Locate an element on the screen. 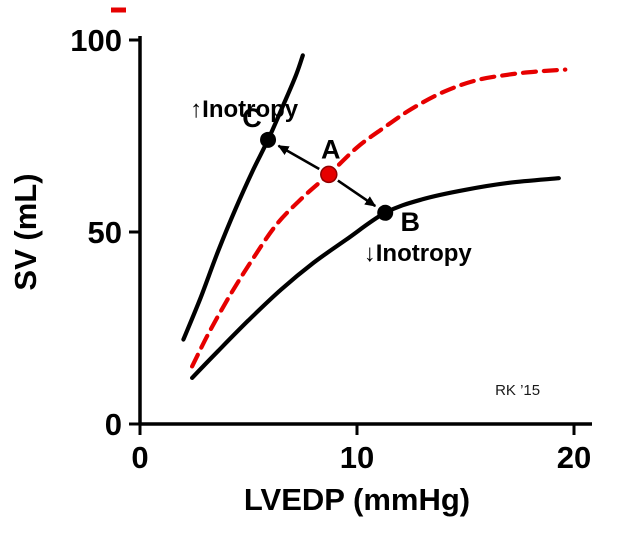  decreased-inotropy-label: ↓Inotropy is located at coordinates (418, 253).